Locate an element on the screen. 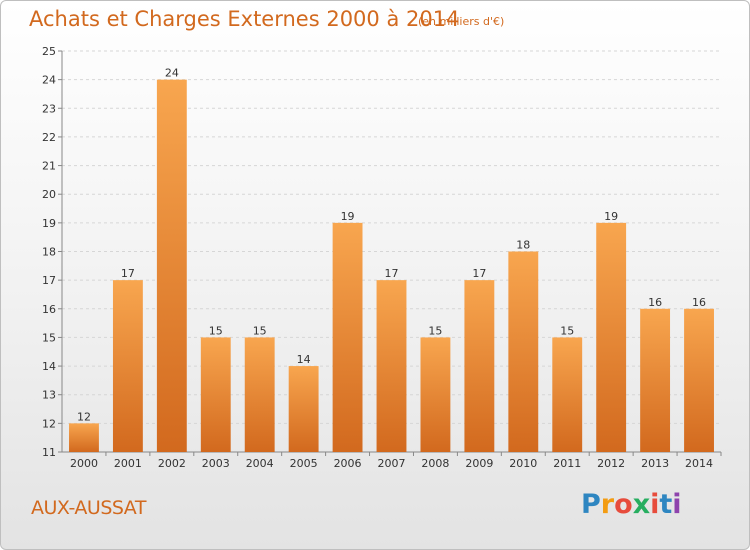 The image size is (750, 550). bar-2005 is located at coordinates (303, 409).